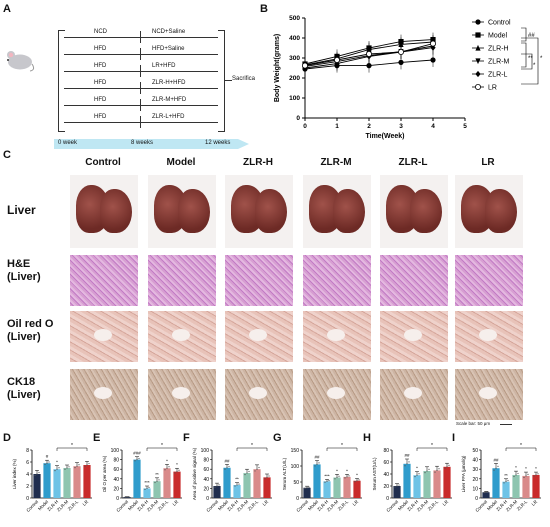 This screenshot has width=550, height=527. What do you see at coordinates (169, 32) in the screenshot?
I see `schema-treatment-label: NCD+Saline` at bounding box center [169, 32].